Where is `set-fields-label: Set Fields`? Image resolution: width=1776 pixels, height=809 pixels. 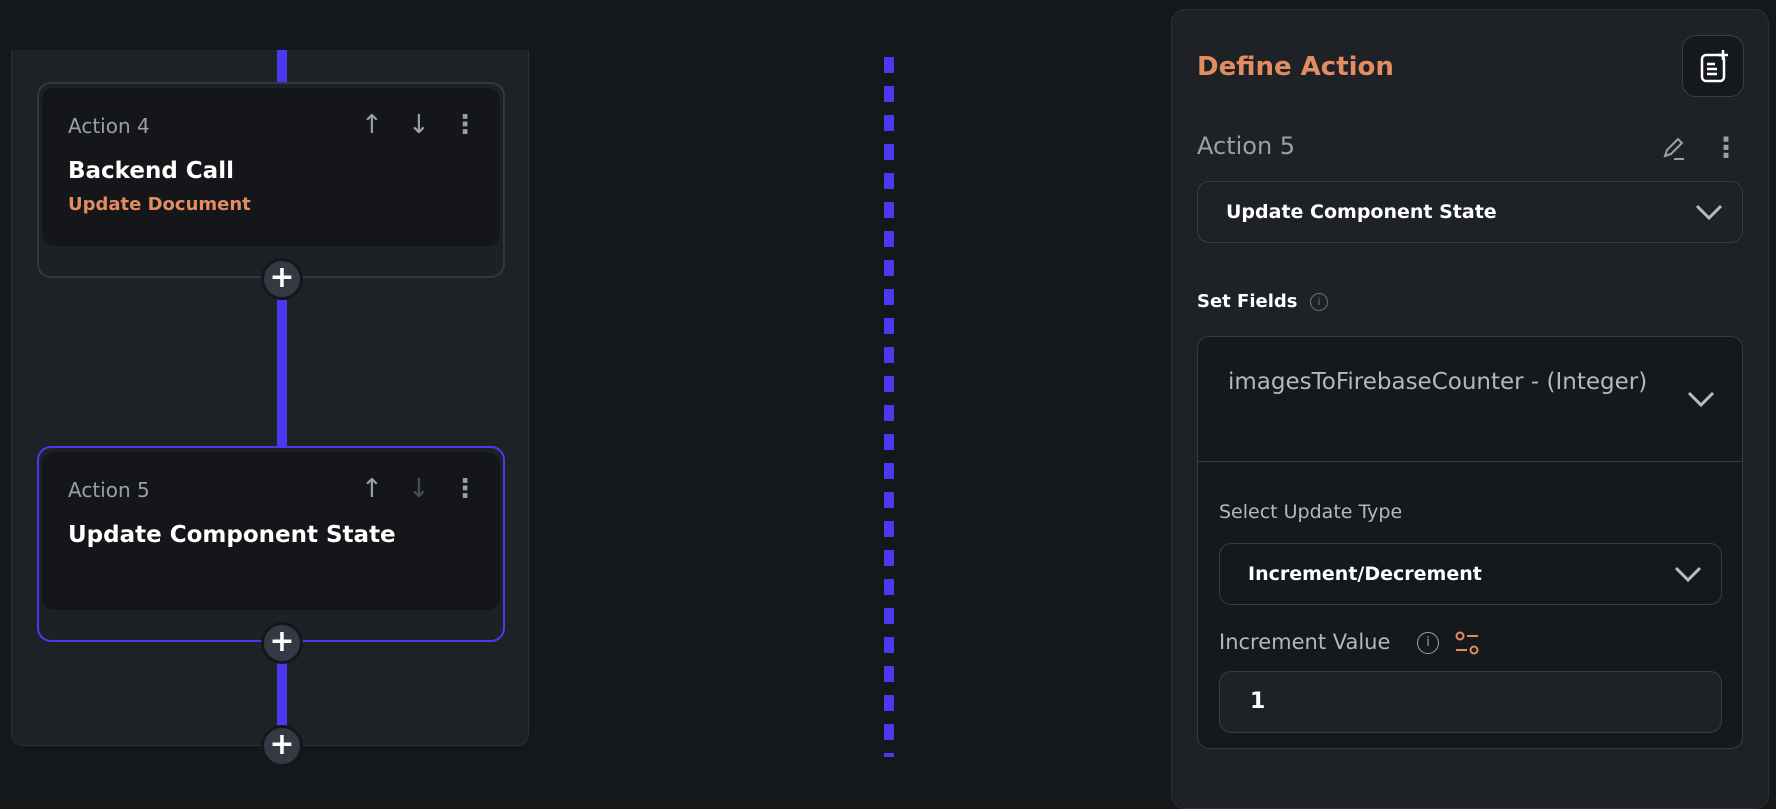
set-fields-label: Set Fields is located at coordinates (1247, 301).